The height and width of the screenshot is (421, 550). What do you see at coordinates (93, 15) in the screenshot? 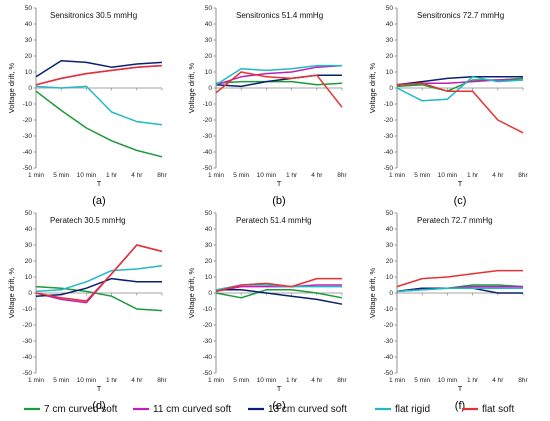
I see `panel-title: Sensitronics 30.5 mmHg` at bounding box center [93, 15].